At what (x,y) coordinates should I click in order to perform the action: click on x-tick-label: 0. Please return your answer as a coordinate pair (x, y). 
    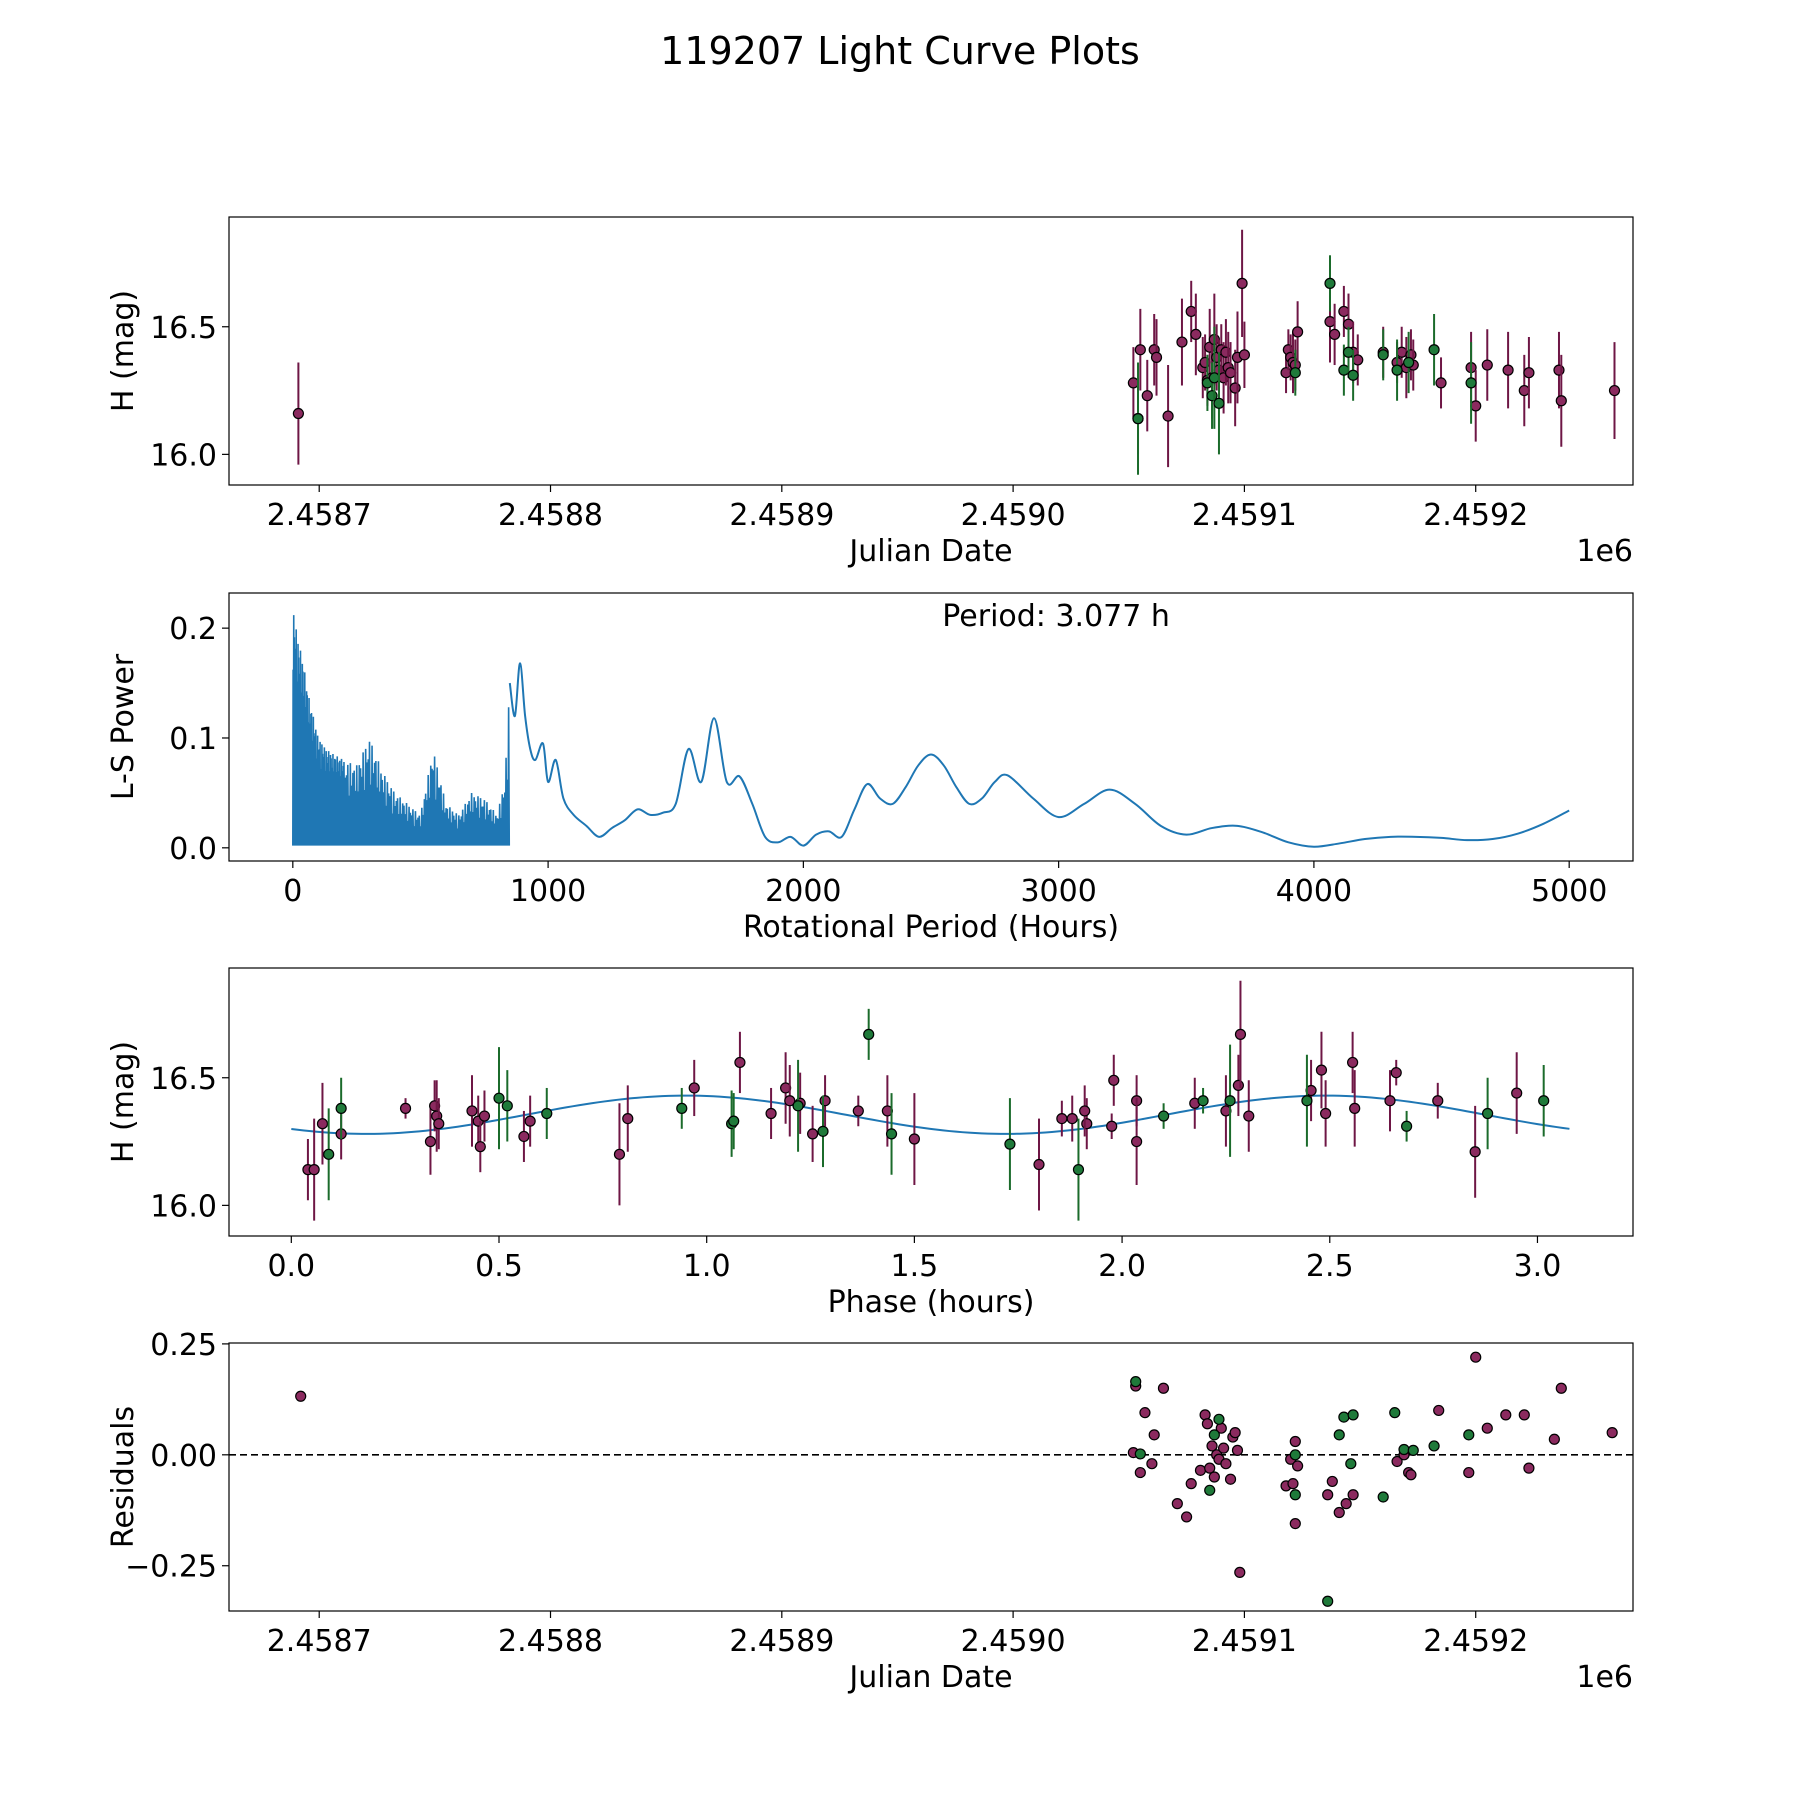
    Looking at the image, I should click on (292, 891).